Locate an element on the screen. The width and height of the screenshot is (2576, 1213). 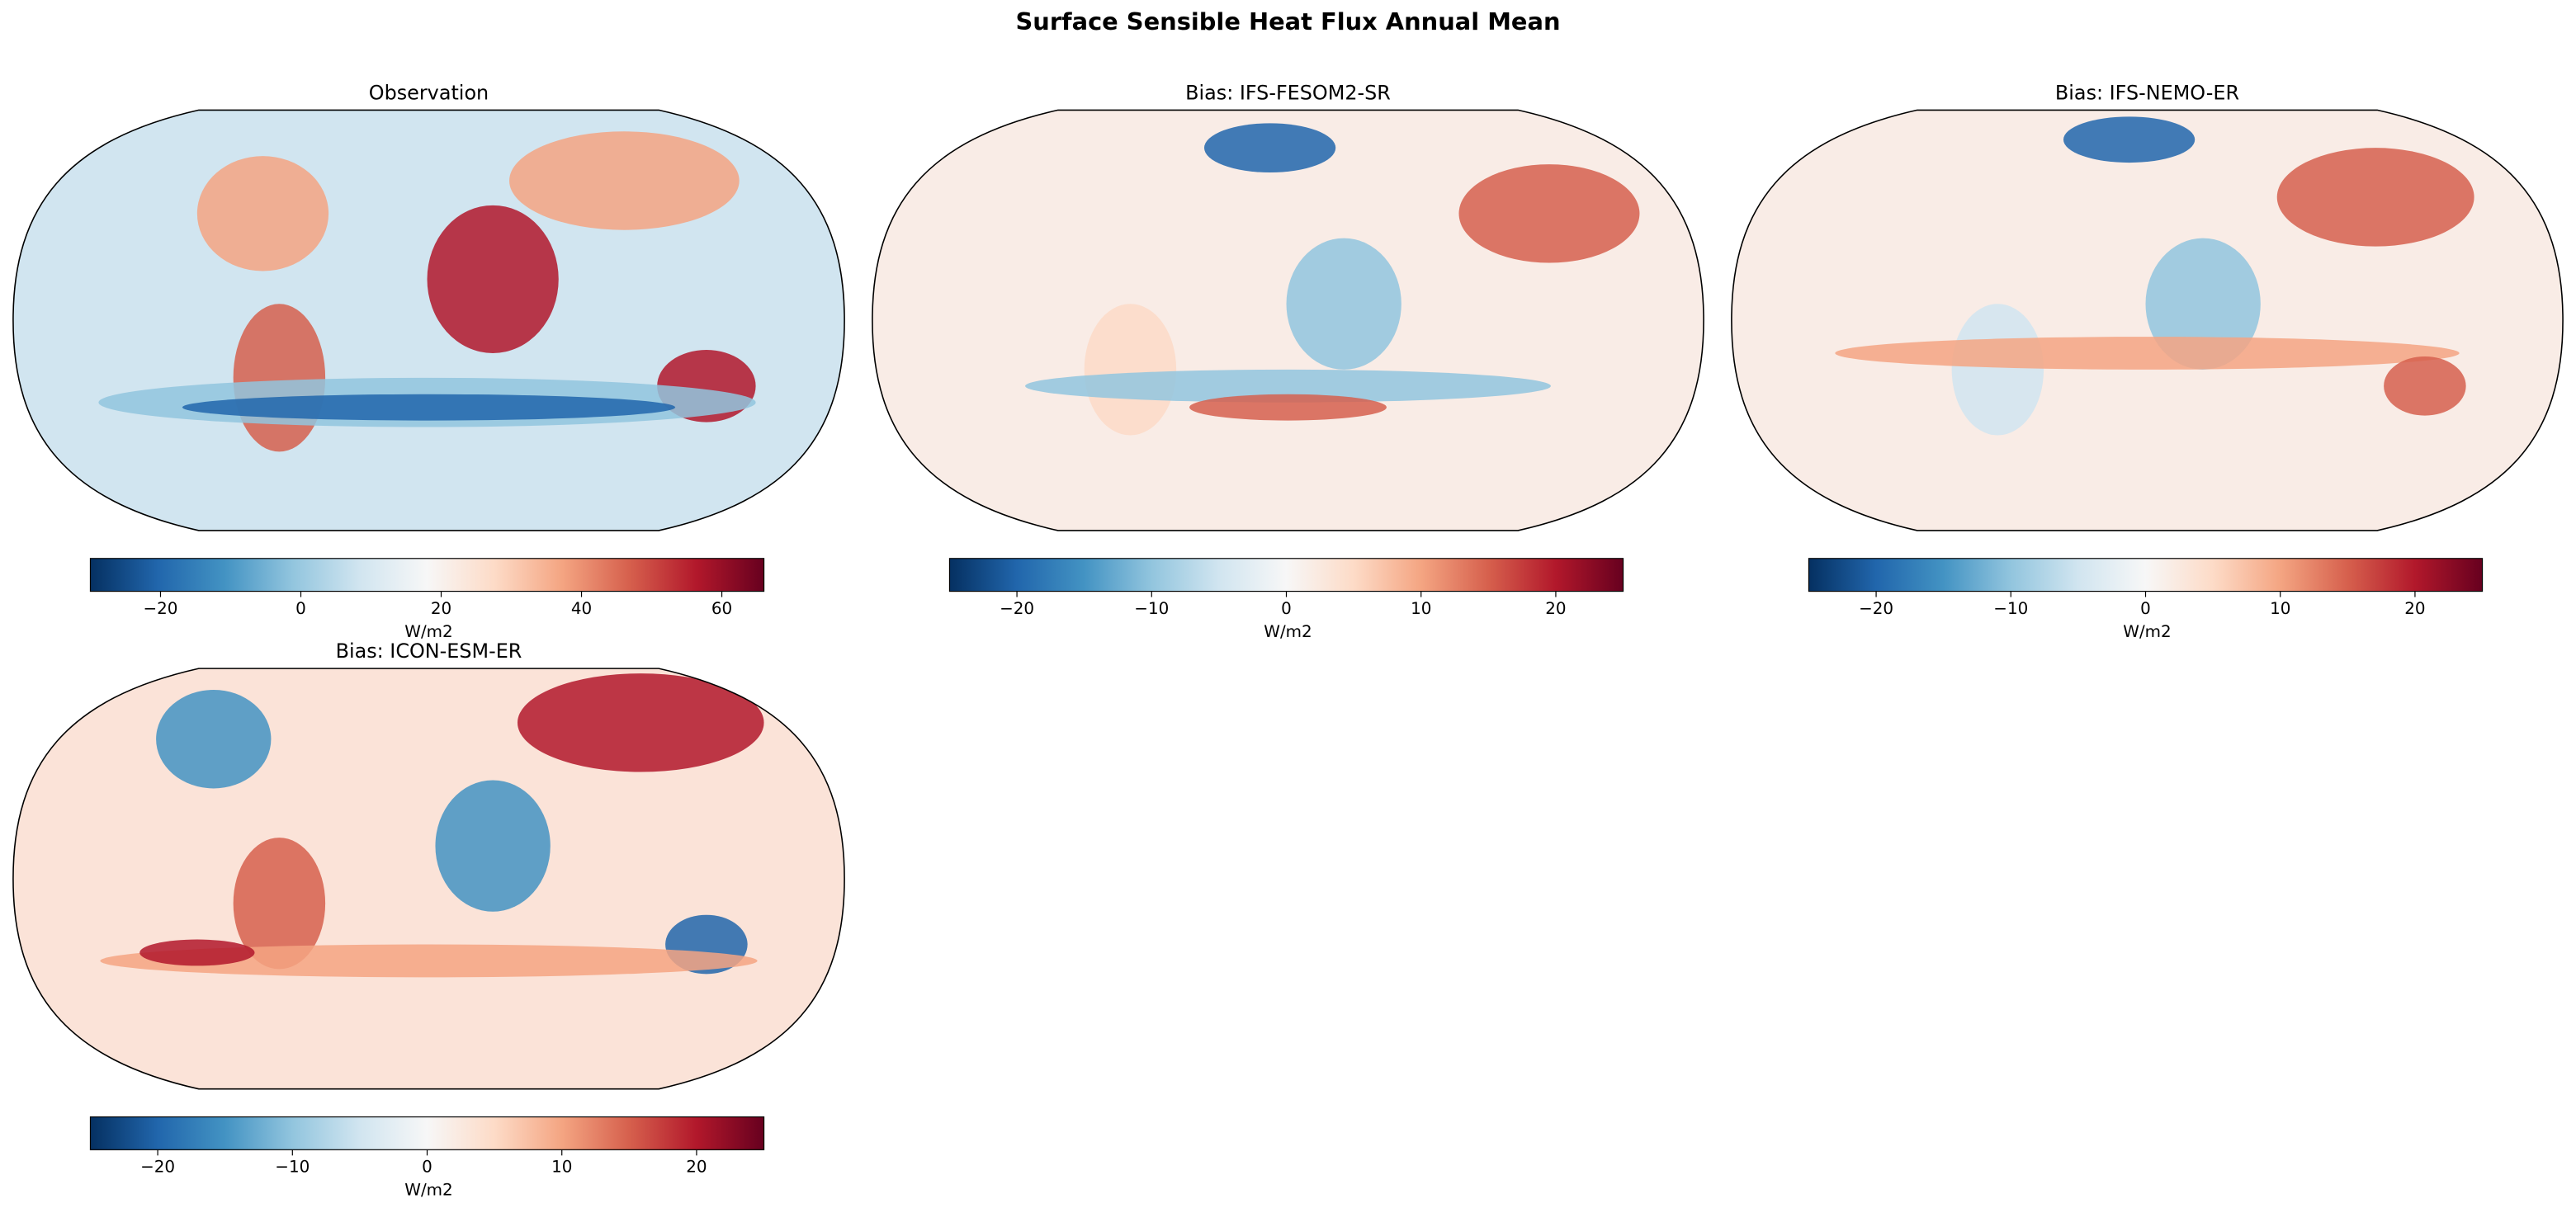
map-panel: Bias: IFS-FESOM2-SR −20 −10 0 10 20 W/m2 is located at coordinates (1288, 361).